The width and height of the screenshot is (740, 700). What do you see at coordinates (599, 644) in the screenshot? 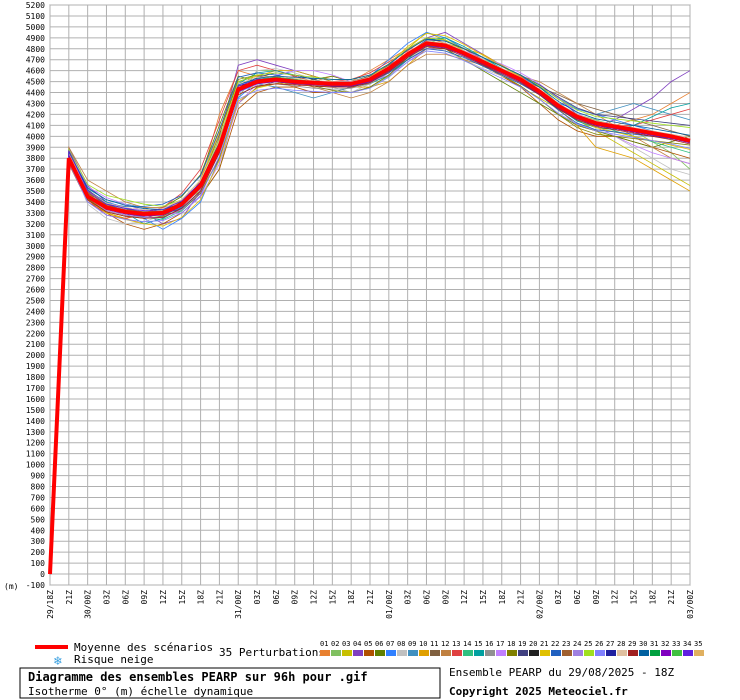
I see `legend-label: 26` at bounding box center [599, 644].